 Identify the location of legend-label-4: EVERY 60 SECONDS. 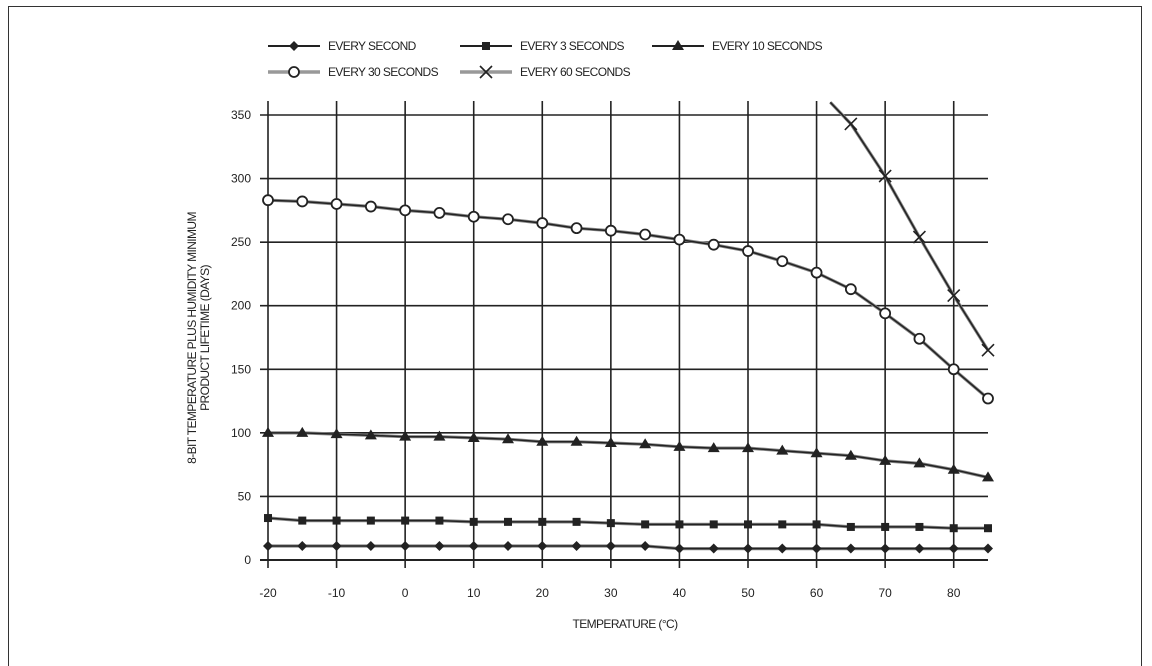
(575, 72).